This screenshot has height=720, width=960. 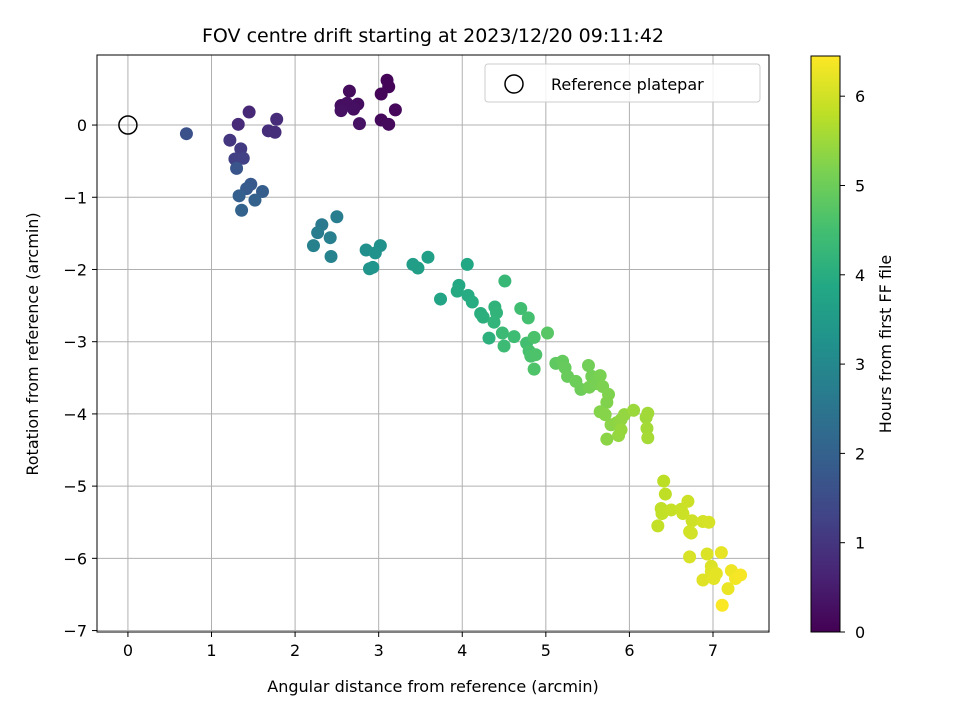 What do you see at coordinates (629, 650) in the screenshot?
I see `x-tick-label: 6` at bounding box center [629, 650].